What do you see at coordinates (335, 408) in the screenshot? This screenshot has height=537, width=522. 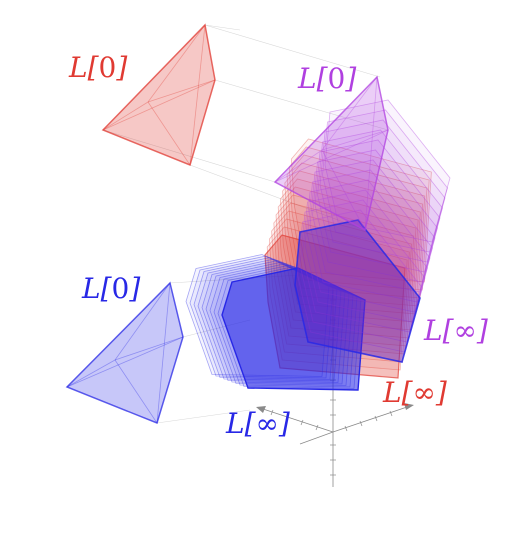 I see `axis-arrows` at bounding box center [335, 408].